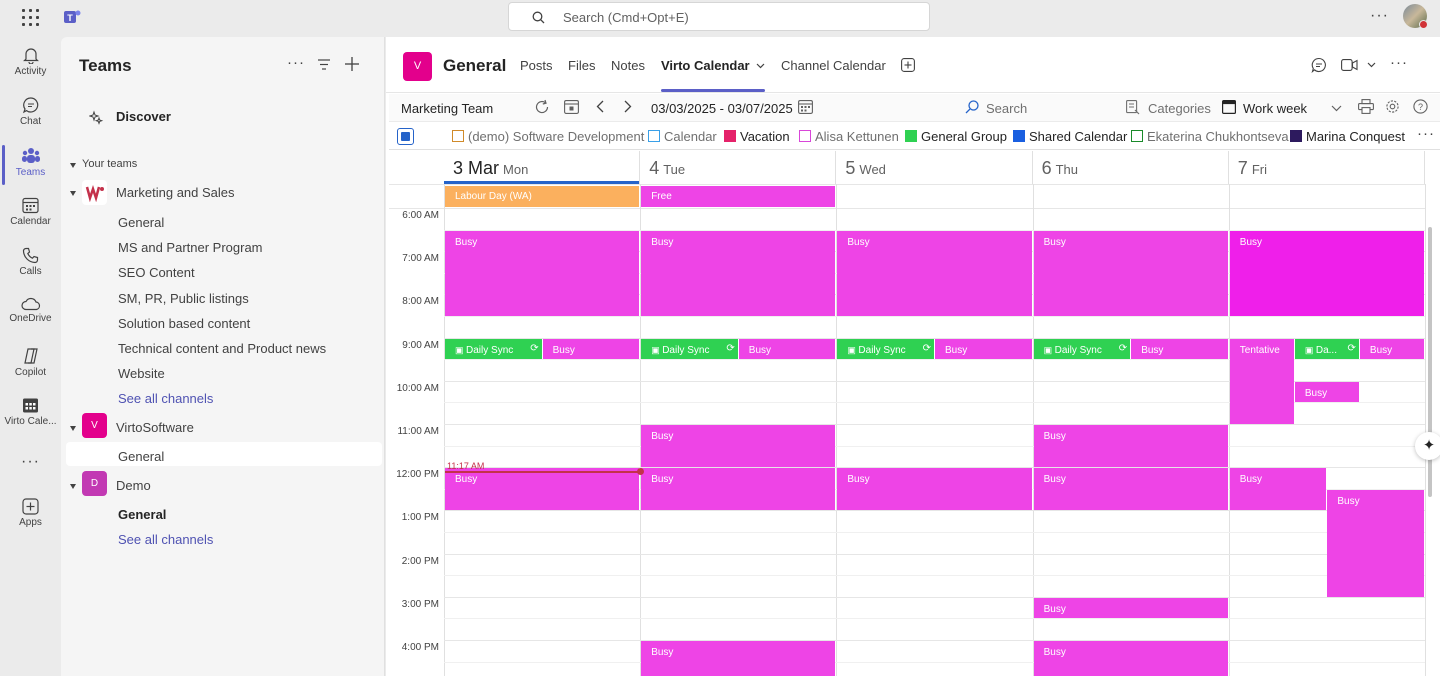 The image size is (1440, 676). What do you see at coordinates (1179, 108) in the screenshot?
I see `categories-button: Categories` at bounding box center [1179, 108].